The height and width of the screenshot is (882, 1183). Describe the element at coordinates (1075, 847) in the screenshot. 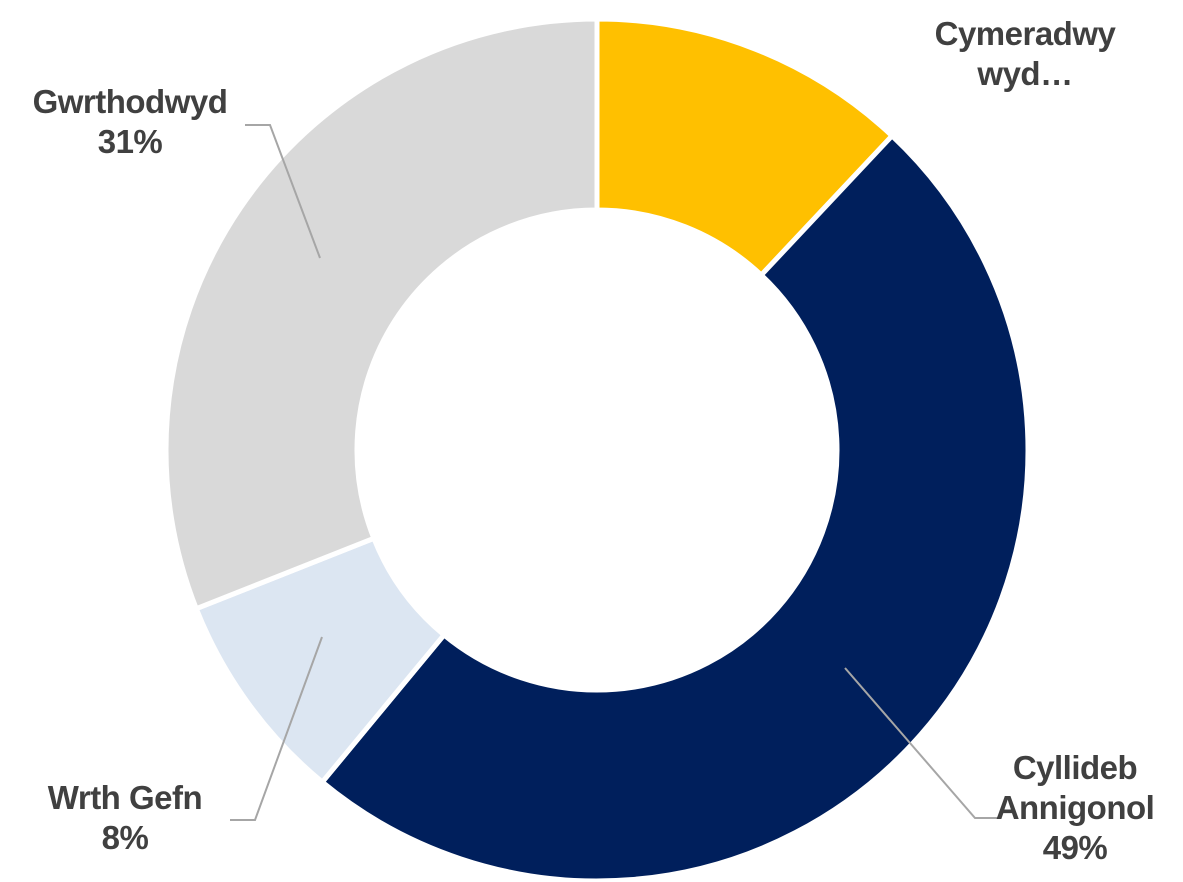

I see `value-label: 49%` at that location.